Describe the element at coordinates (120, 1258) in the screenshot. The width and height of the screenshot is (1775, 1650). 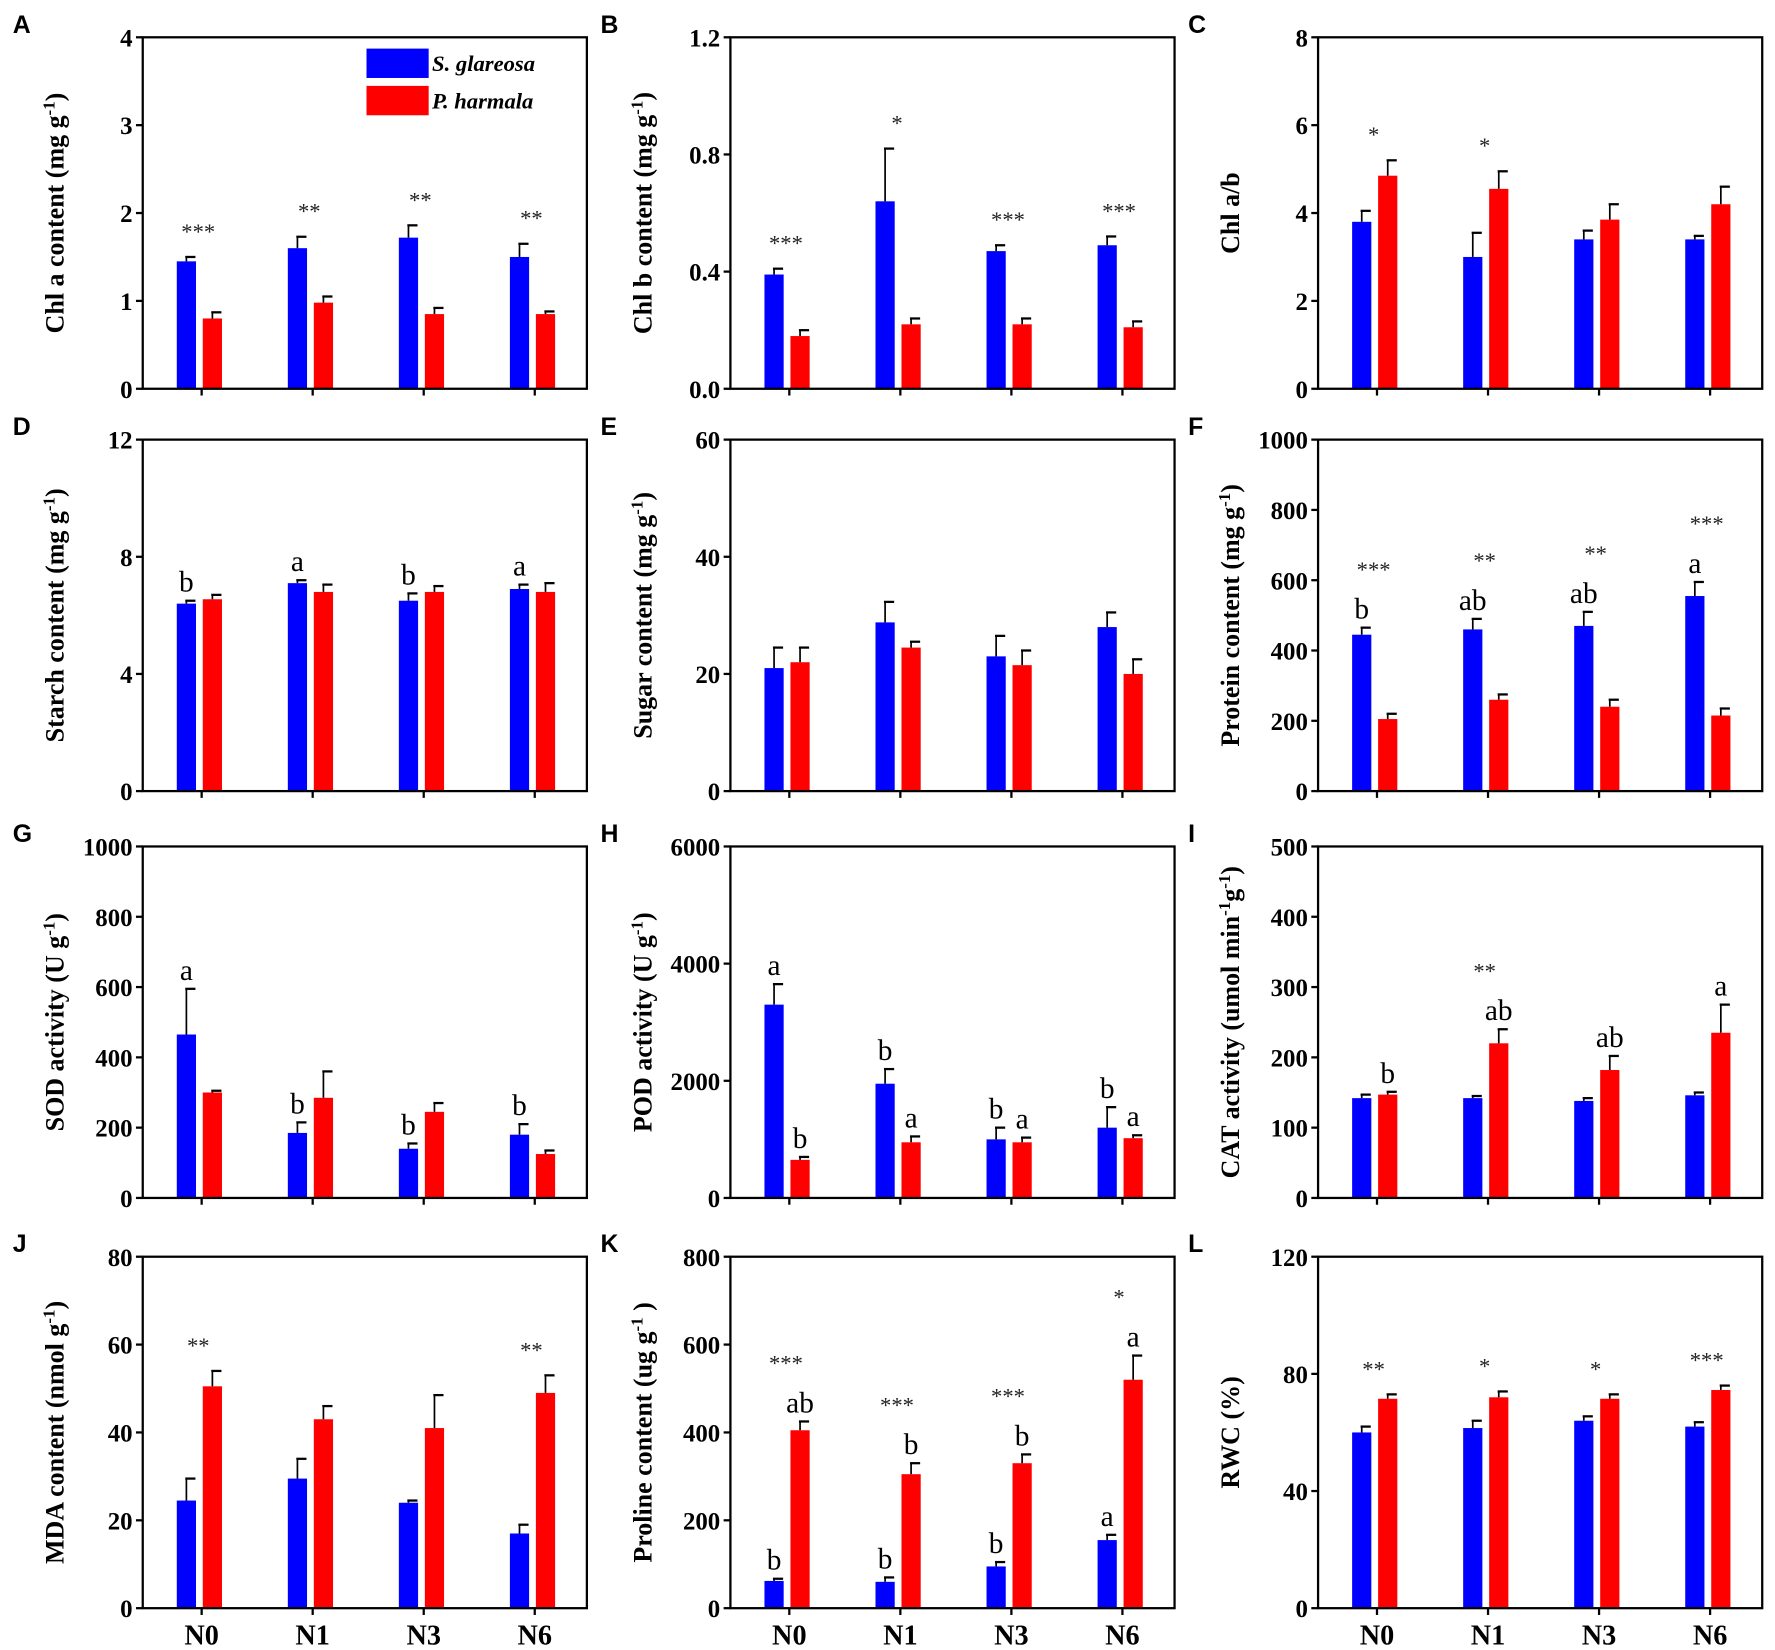
I see `y-tick-label: 80` at that location.